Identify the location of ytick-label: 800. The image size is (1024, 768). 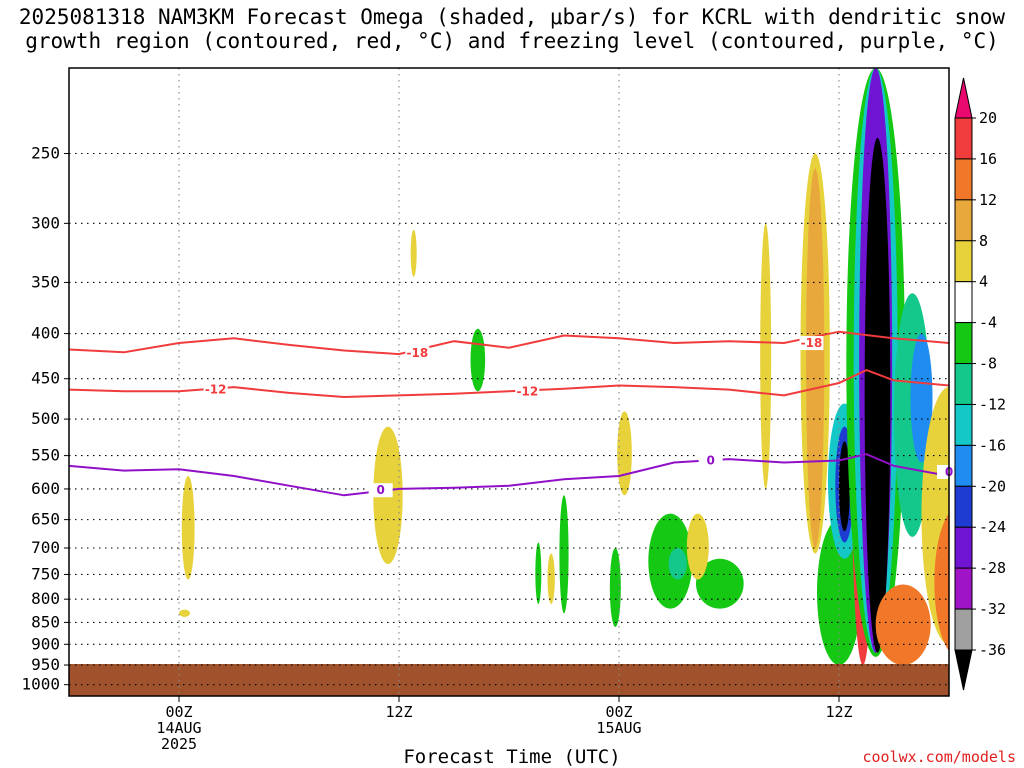
(45, 598).